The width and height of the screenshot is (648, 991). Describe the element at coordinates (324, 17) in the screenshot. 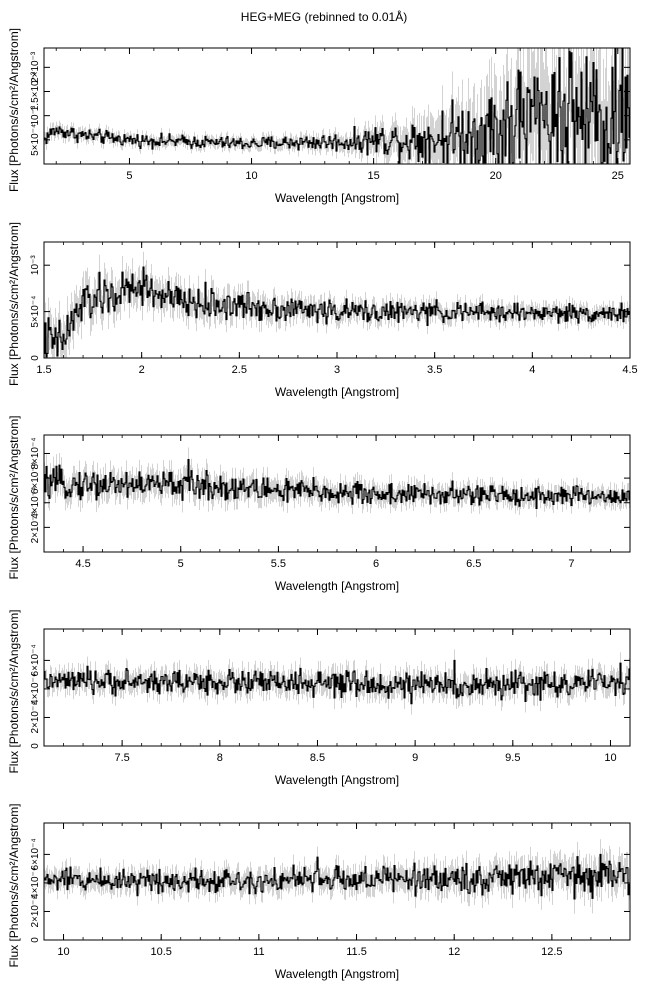

I see `figure-title: HEG+MEG (rebinned to 0.01Å)` at that location.